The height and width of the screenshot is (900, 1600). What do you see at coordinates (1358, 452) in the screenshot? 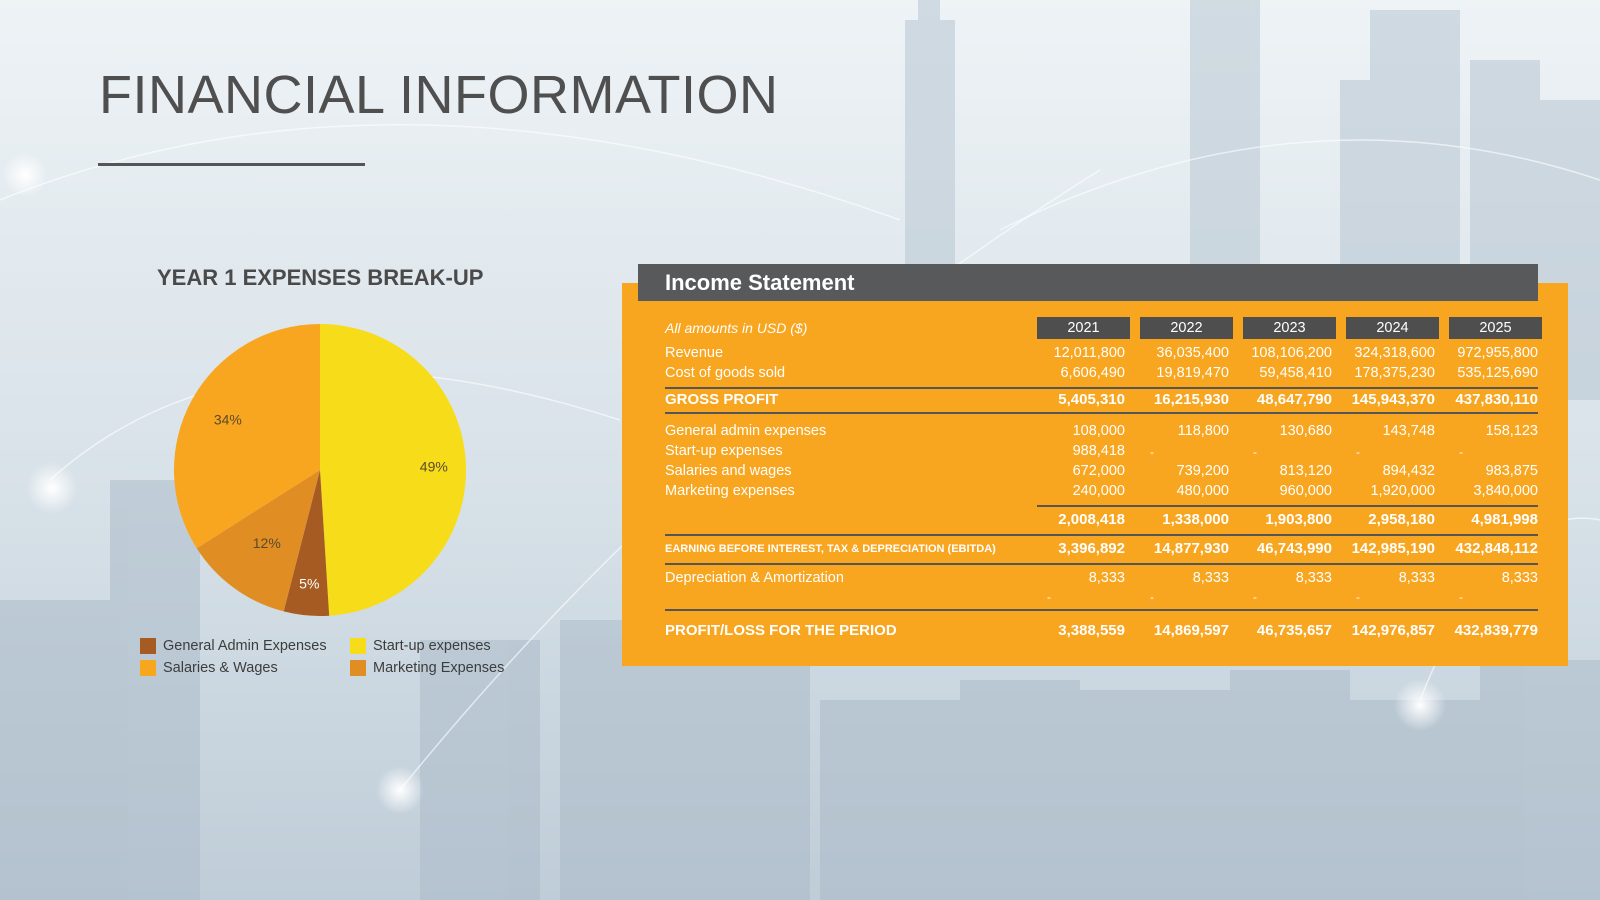
I see `cell-startup-2024: -` at bounding box center [1358, 452].